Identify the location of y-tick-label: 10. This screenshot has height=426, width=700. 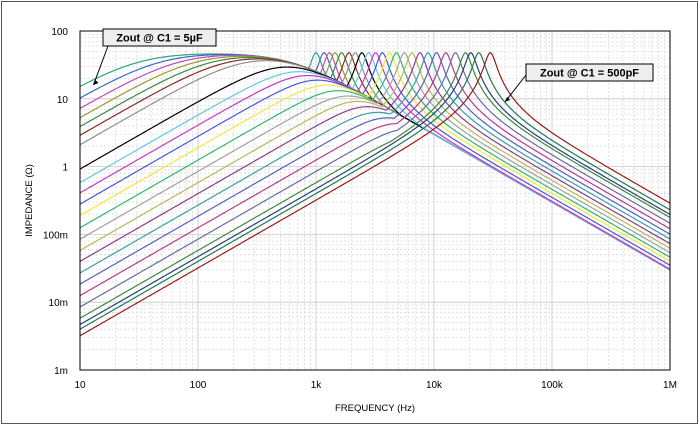
(63, 100).